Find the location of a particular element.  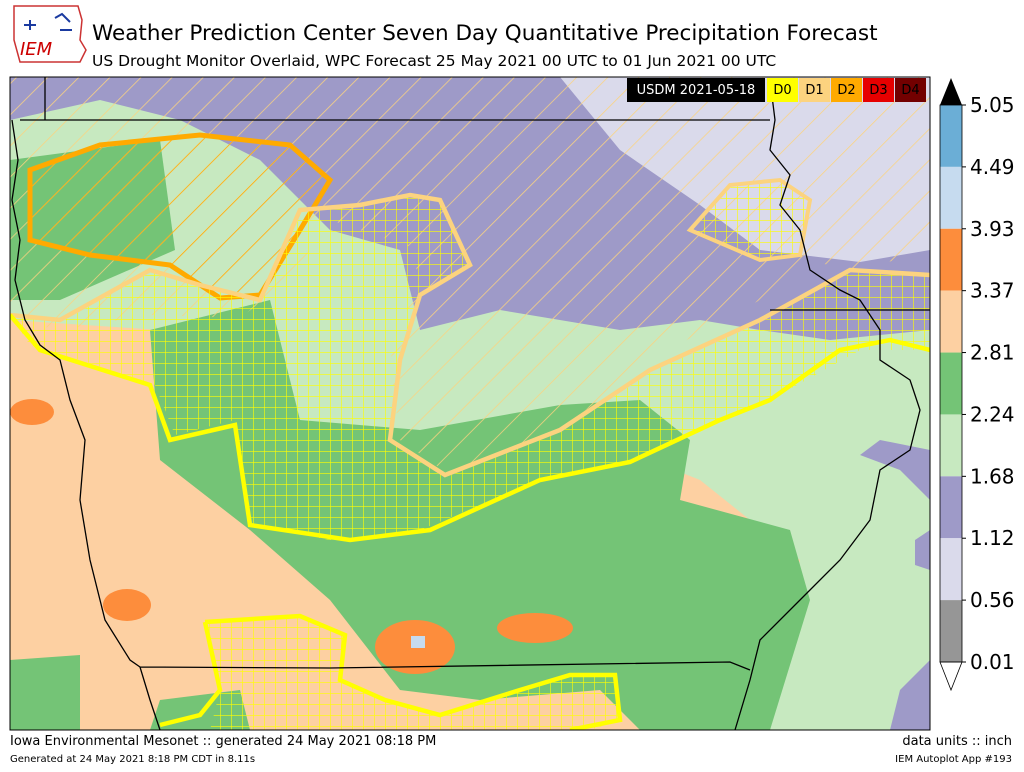

legend-label: D4 is located at coordinates (910, 90).